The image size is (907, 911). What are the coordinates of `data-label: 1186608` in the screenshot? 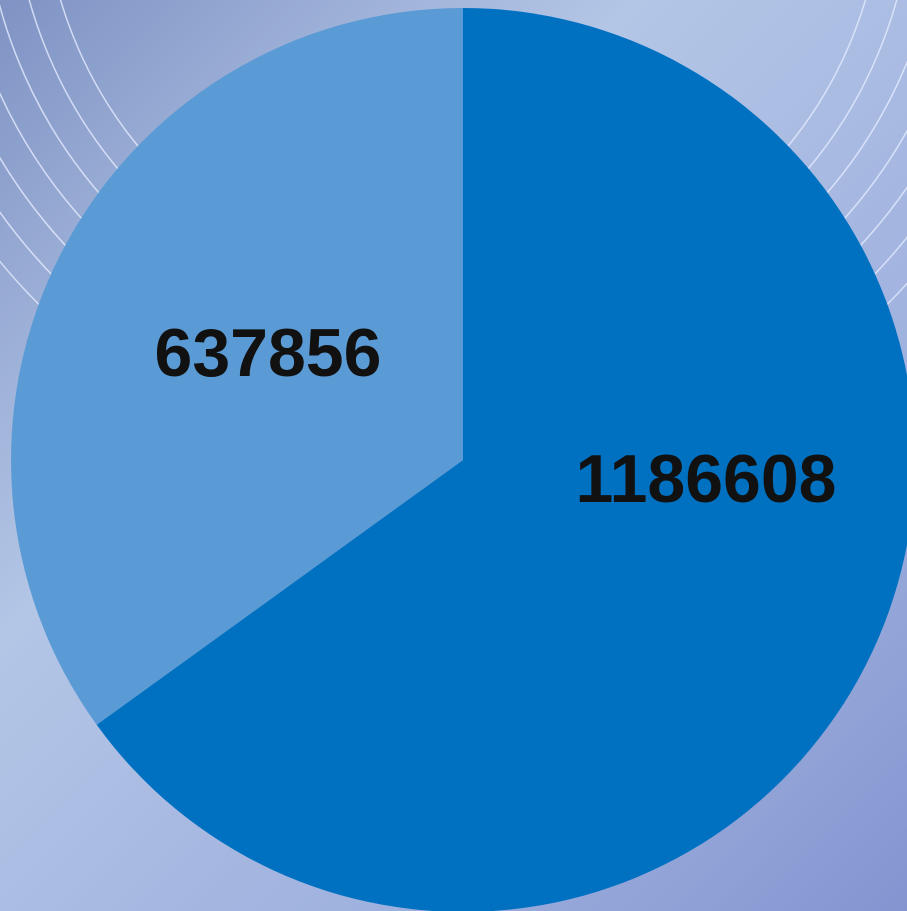 It's located at (706, 479).